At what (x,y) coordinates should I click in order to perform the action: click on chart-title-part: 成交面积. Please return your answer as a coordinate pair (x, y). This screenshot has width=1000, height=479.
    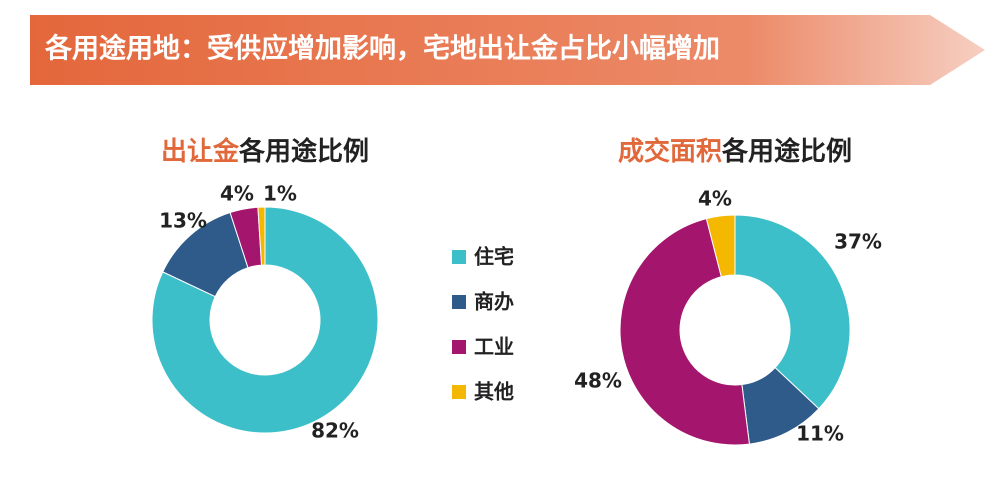
    Looking at the image, I should click on (670, 151).